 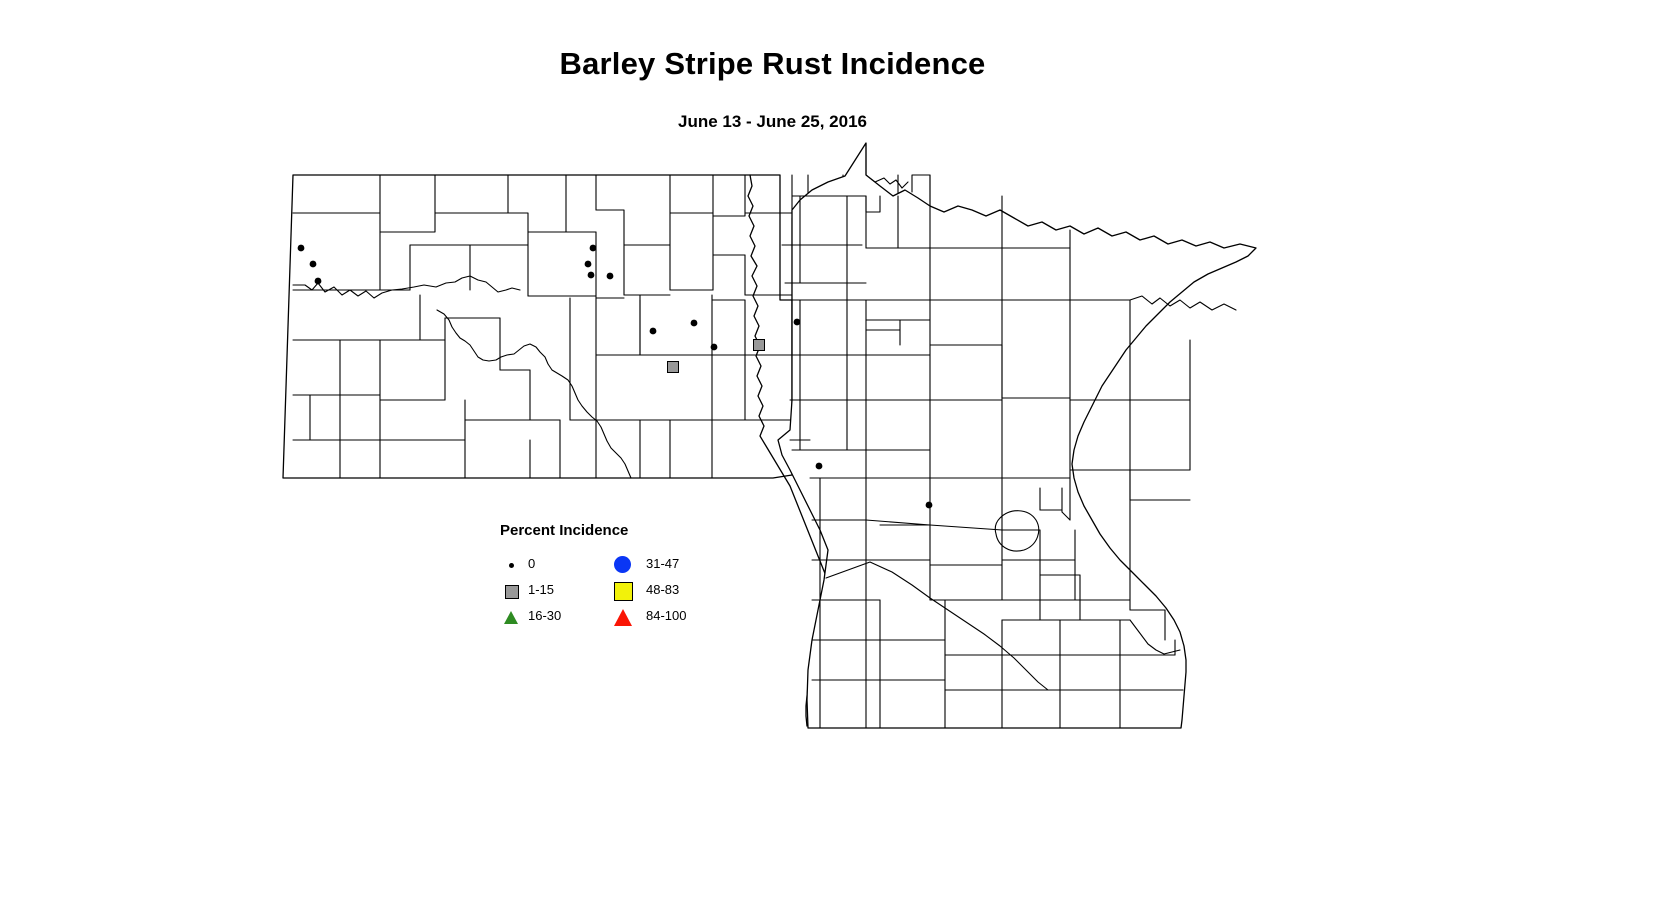 I want to click on legend-label-48-83: 48-83, so click(x=663, y=589).